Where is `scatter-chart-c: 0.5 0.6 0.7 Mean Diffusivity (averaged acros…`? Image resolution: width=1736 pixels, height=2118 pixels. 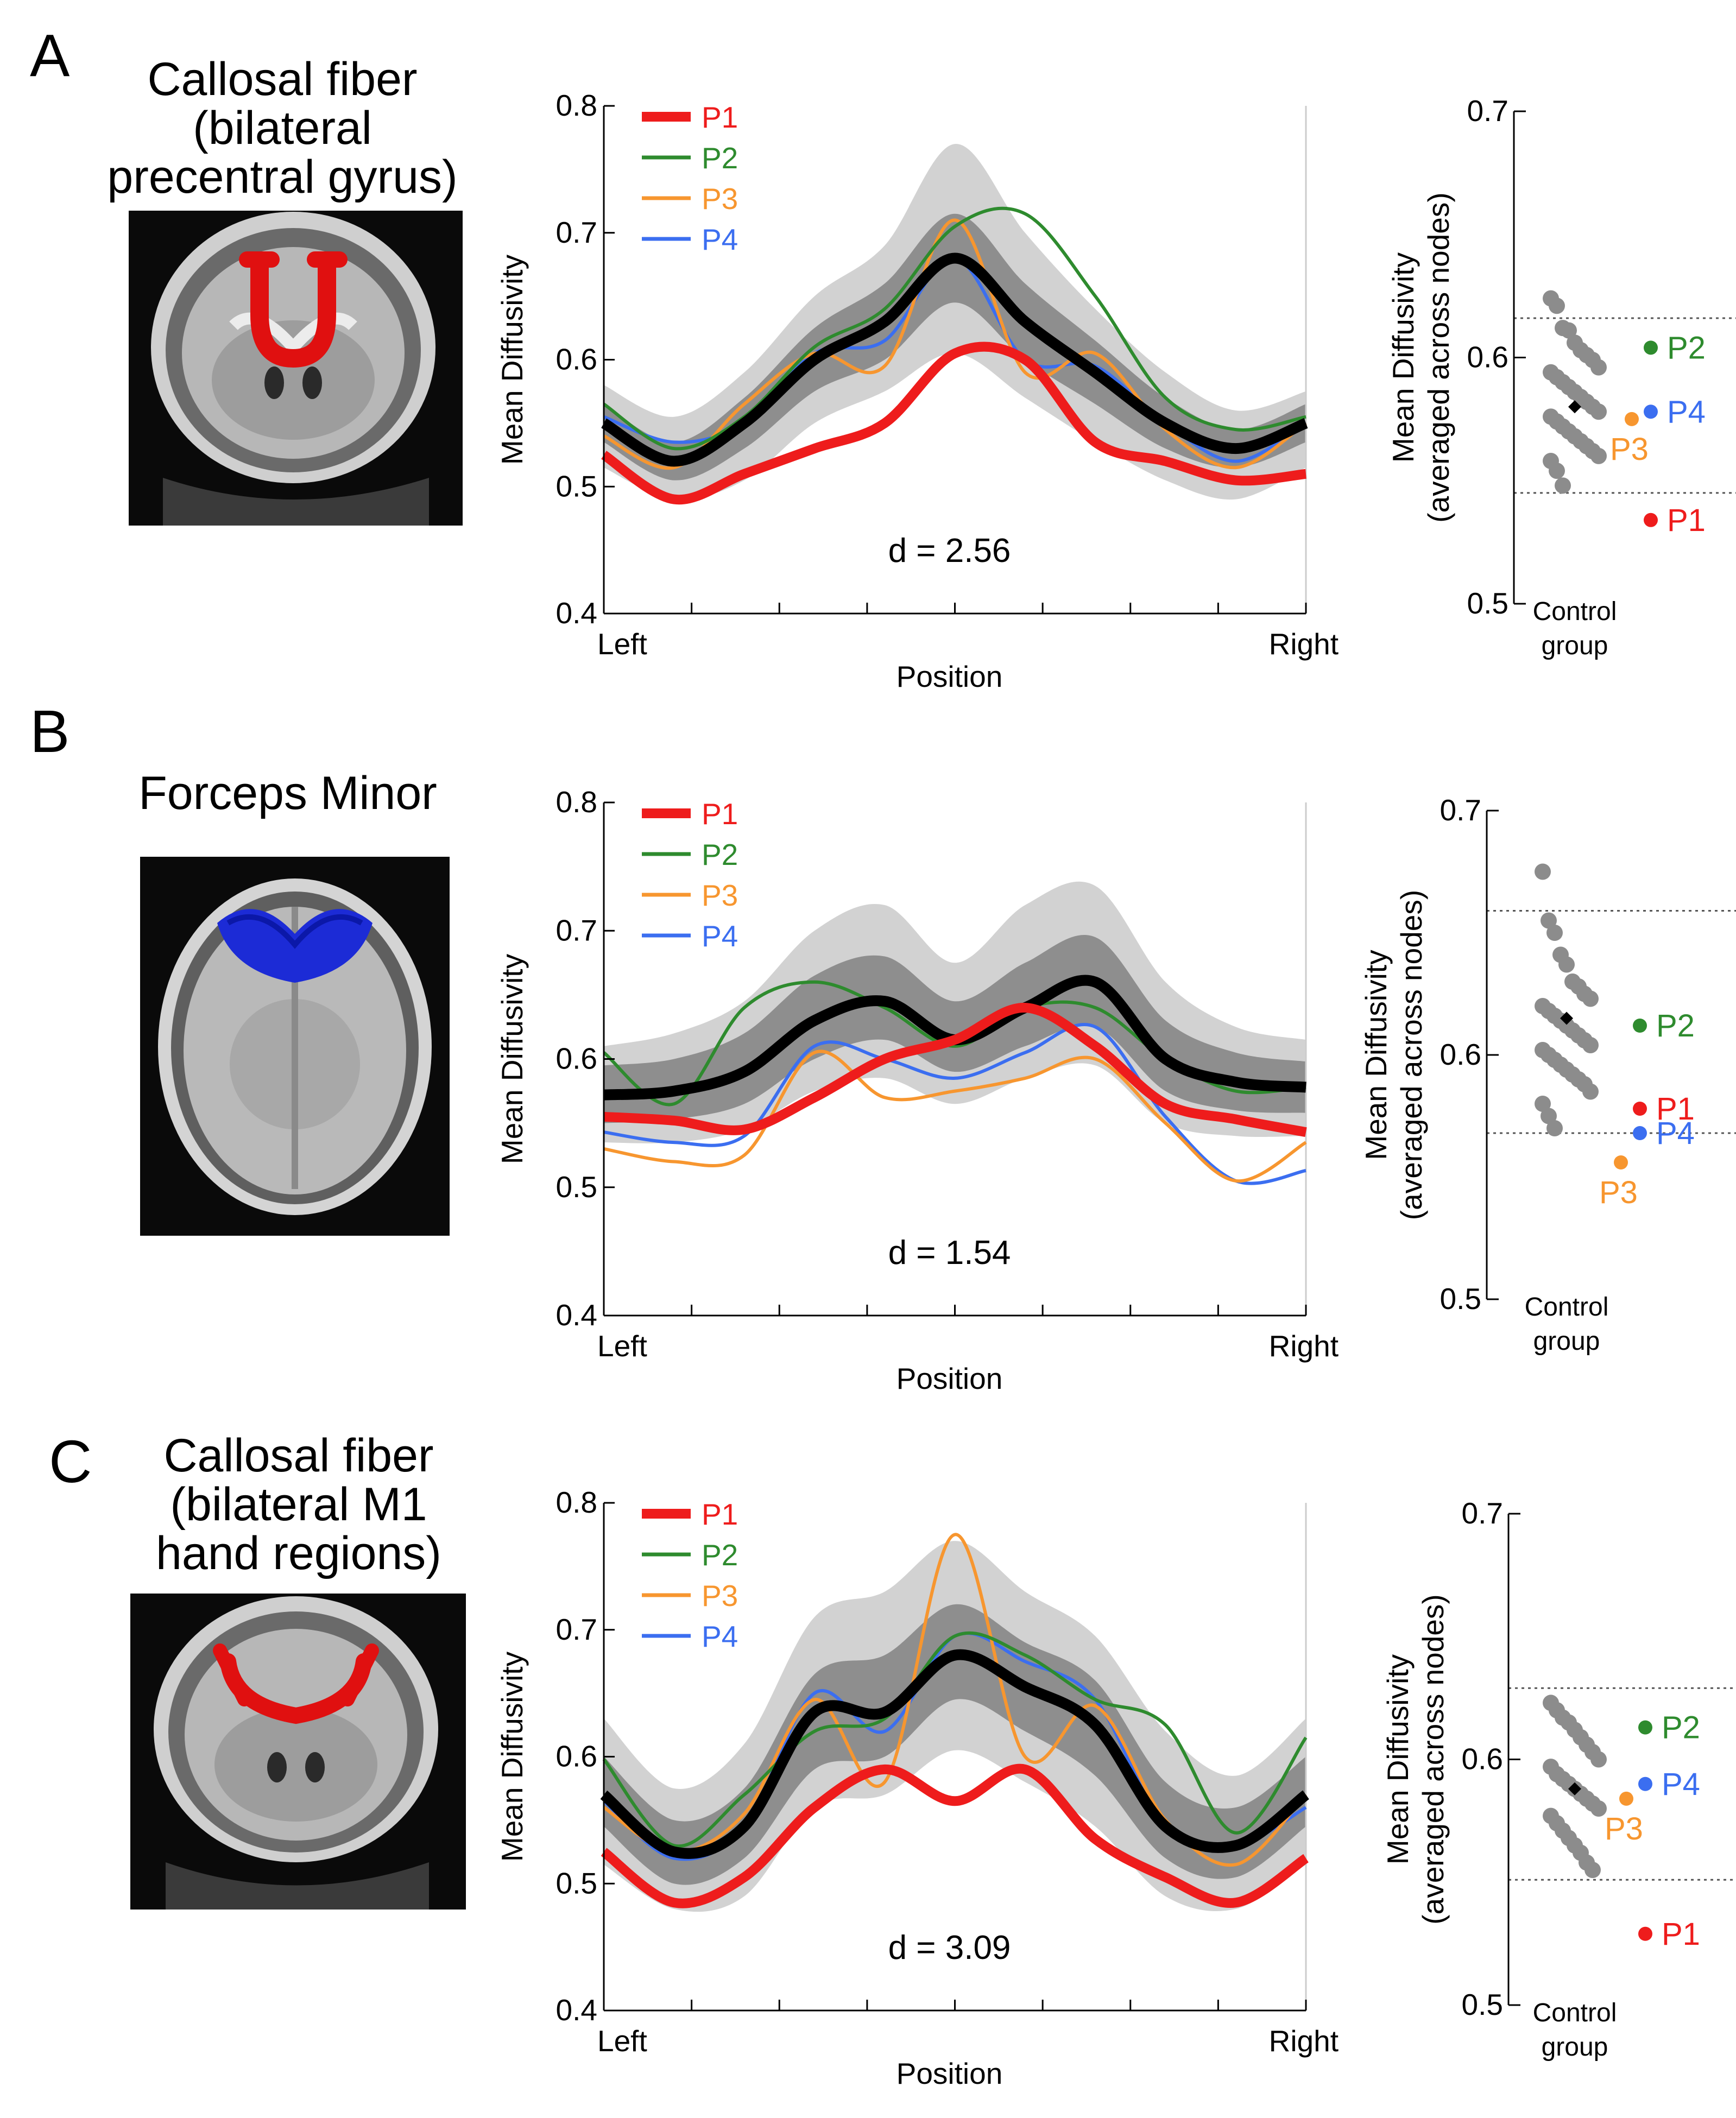 scatter-chart-c: 0.5 0.6 0.7 Mean Diffusivity (averaged acros… is located at coordinates (1558, 1779).